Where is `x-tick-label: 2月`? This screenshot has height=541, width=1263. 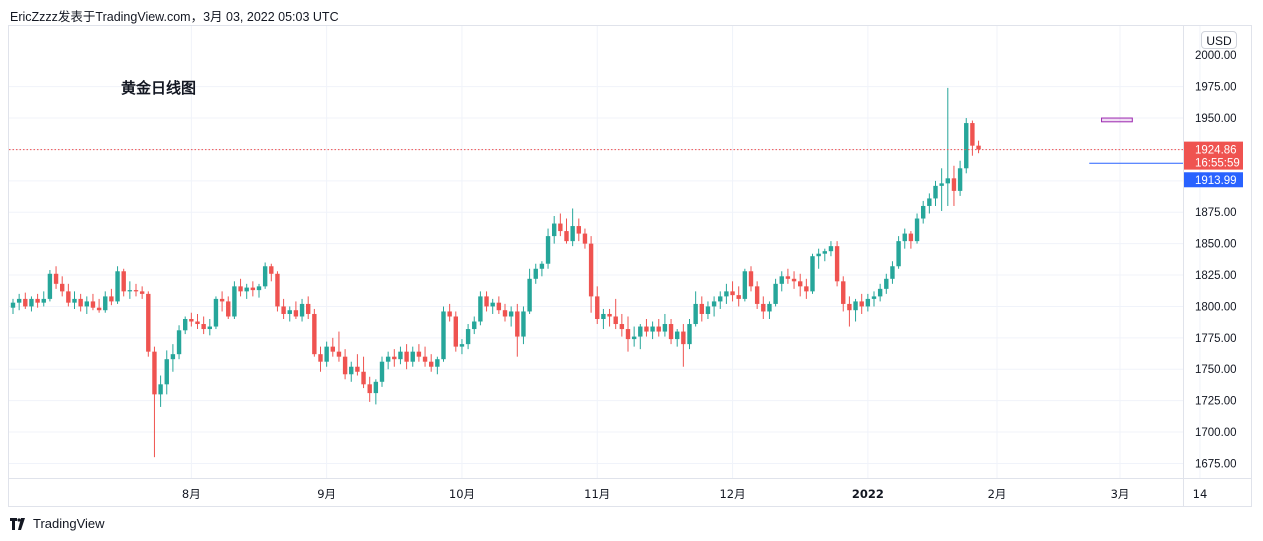 x-tick-label: 2月 is located at coordinates (997, 494).